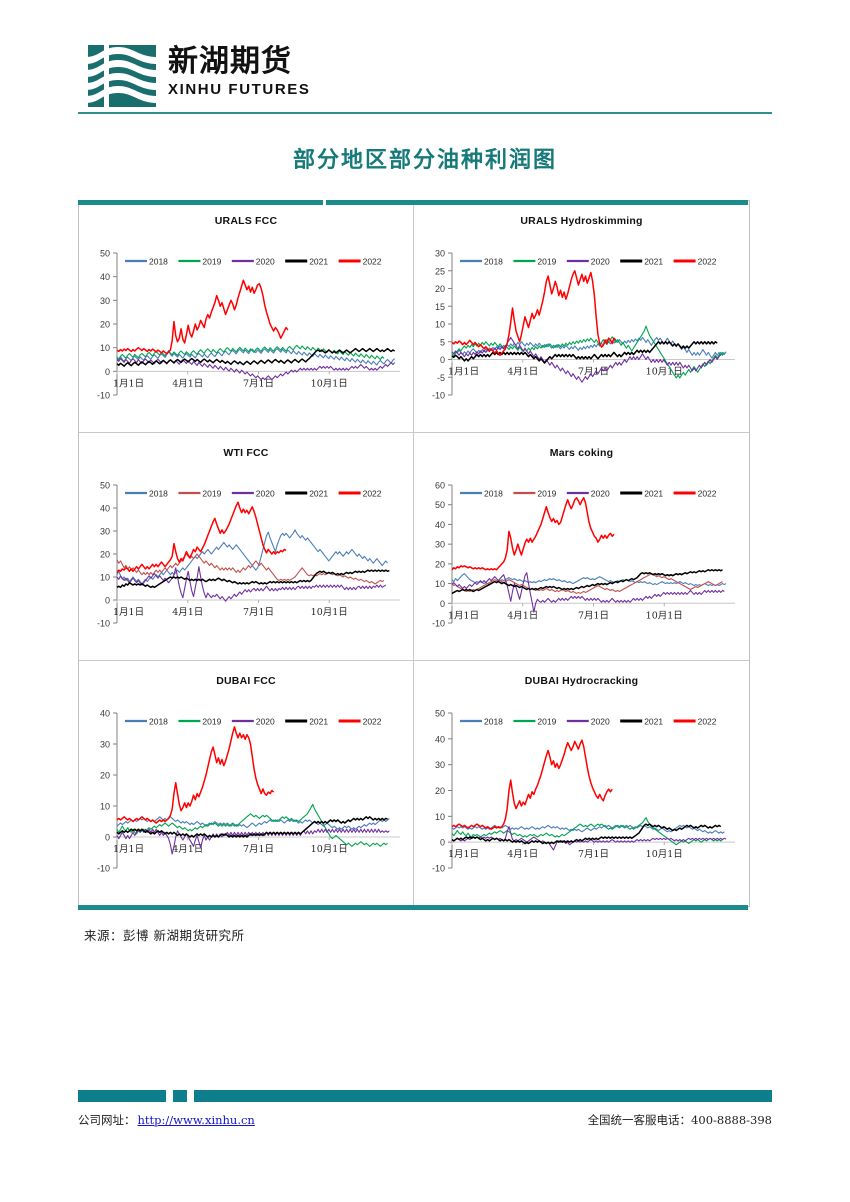 This screenshot has height=1202, width=850. Describe the element at coordinates (239, 89) in the screenshot. I see `logo-english-name: XINHU FUTURES` at that location.